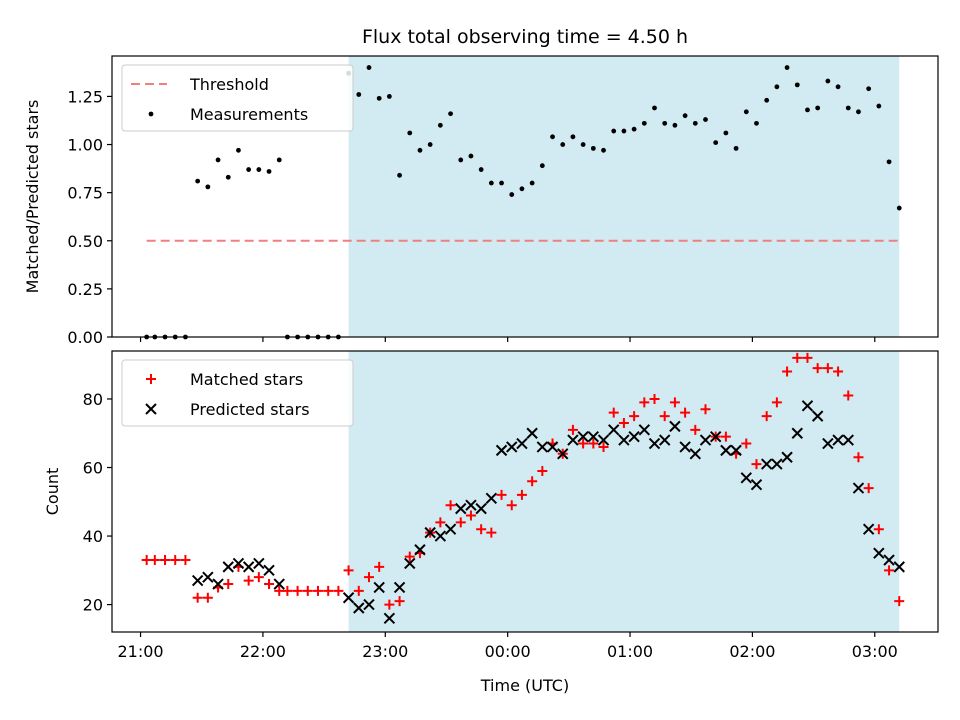  Describe the element at coordinates (140, 651) in the screenshot. I see `x-tick-label: 21:00` at that location.